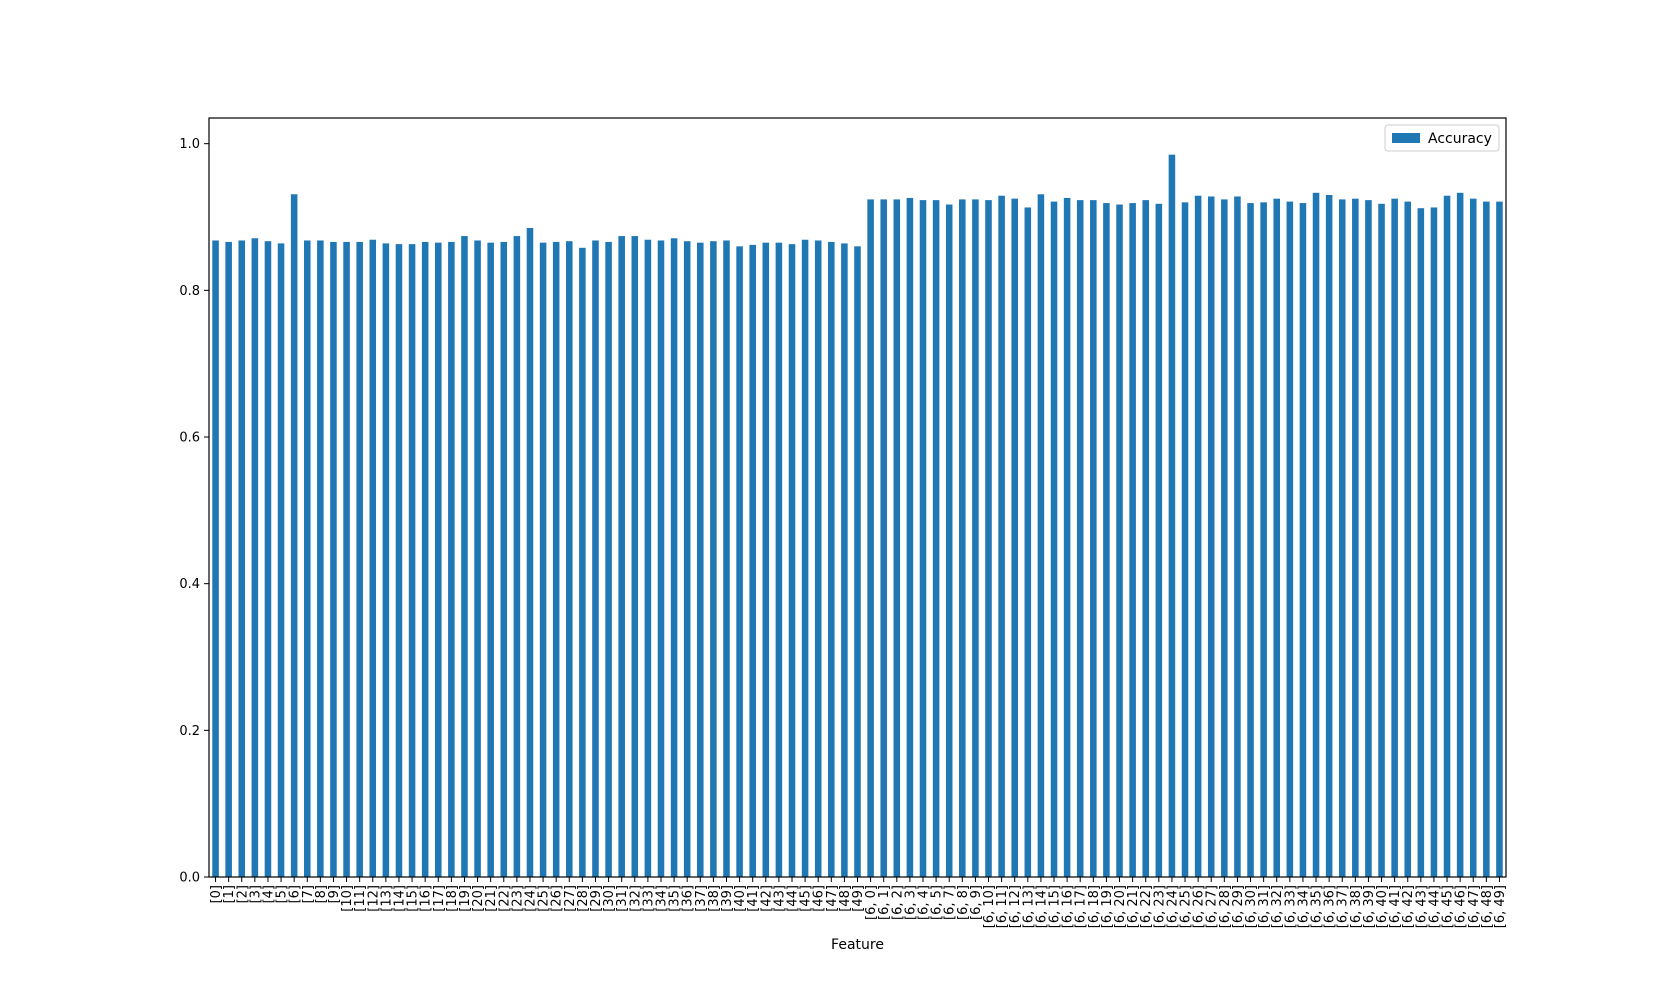  Describe the element at coordinates (255, 894) in the screenshot. I see `x-tick-label: [3]` at that location.